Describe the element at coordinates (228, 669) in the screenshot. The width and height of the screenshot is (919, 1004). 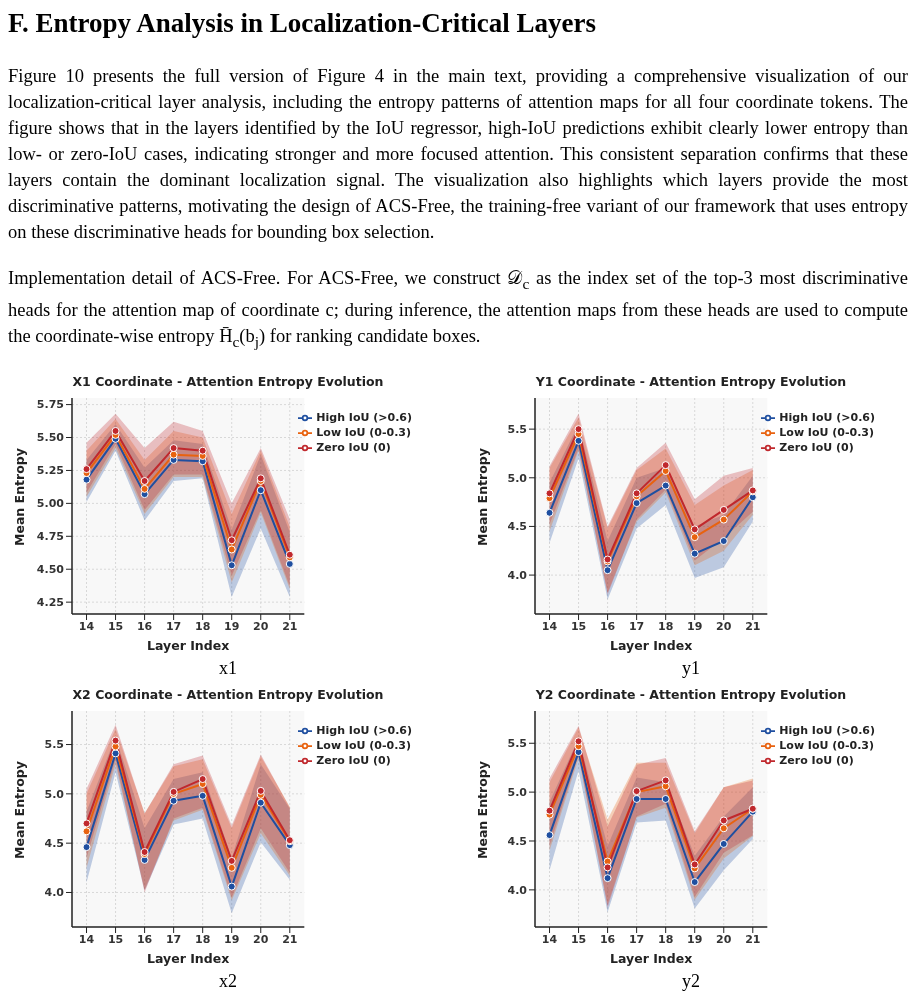
I see `text: x1` at that location.